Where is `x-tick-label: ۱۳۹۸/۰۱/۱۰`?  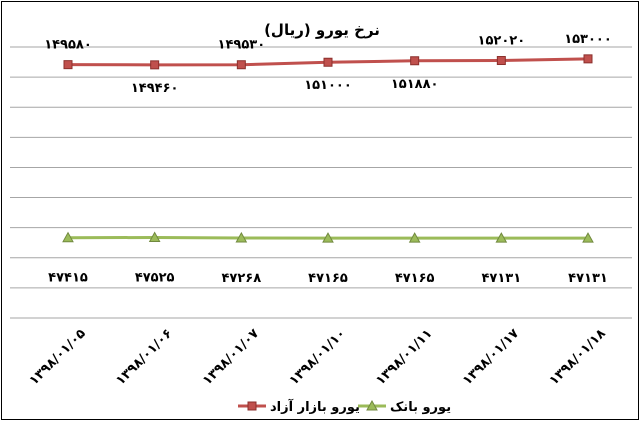
x-tick-label: ۱۳۹۸/۰۱/۱۰ is located at coordinates (318, 357).